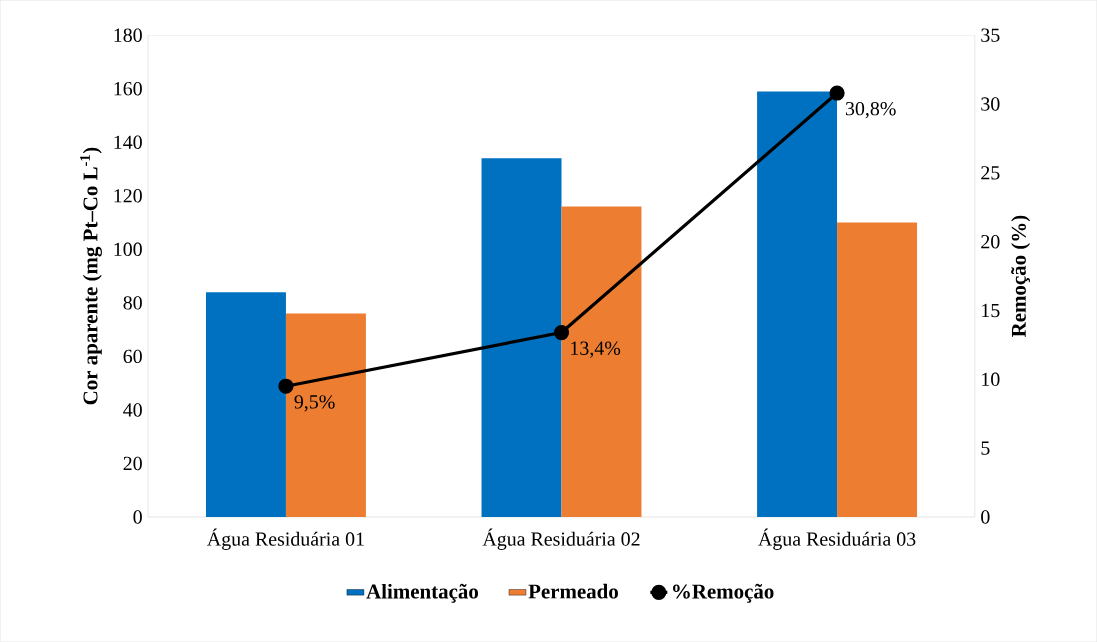 Image resolution: width=1097 pixels, height=642 pixels. Describe the element at coordinates (128, 35) in the screenshot. I see `y-tick-label: 180` at that location.